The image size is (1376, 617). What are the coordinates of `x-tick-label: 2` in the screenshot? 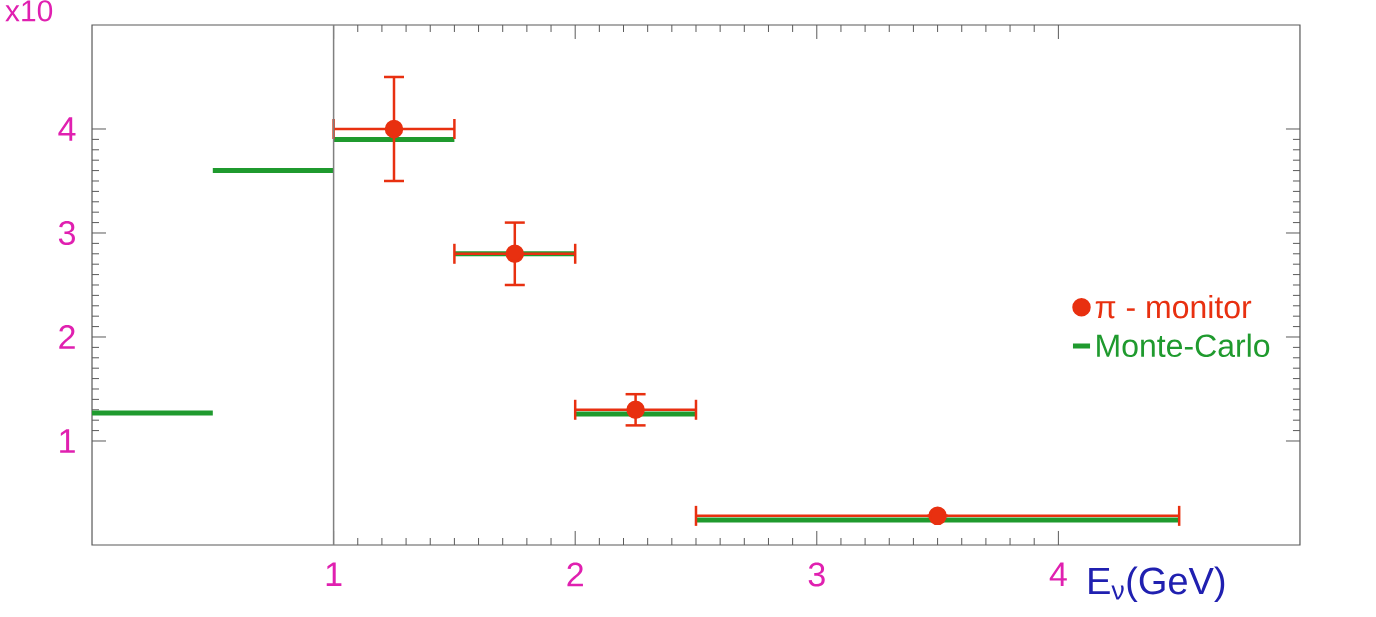 It's located at (575, 574).